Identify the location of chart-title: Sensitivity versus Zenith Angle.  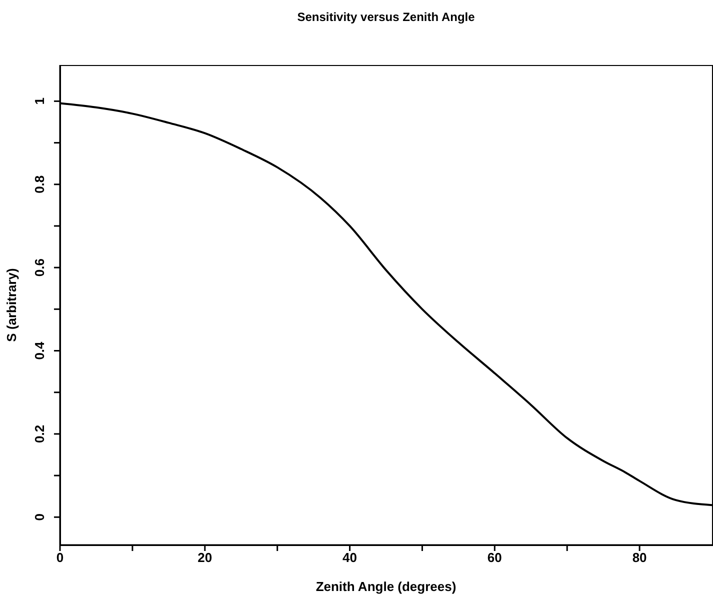
(386, 17).